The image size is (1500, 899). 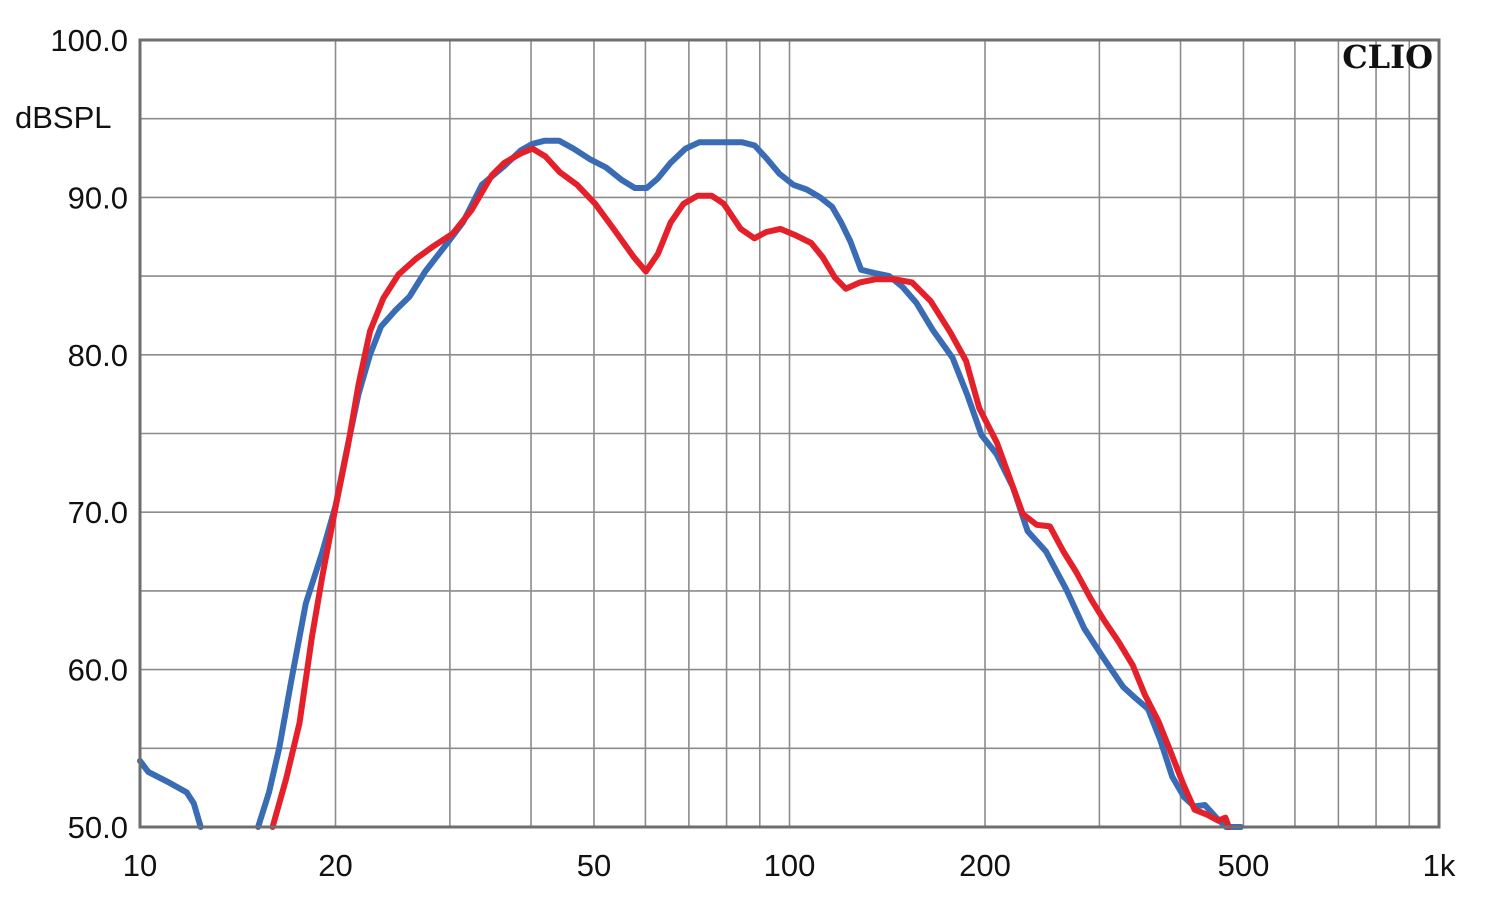 What do you see at coordinates (89, 434) in the screenshot?
I see `y-axis-tick-labels: 100.0 90.0 80.0 70.0 60.0 50.0` at bounding box center [89, 434].